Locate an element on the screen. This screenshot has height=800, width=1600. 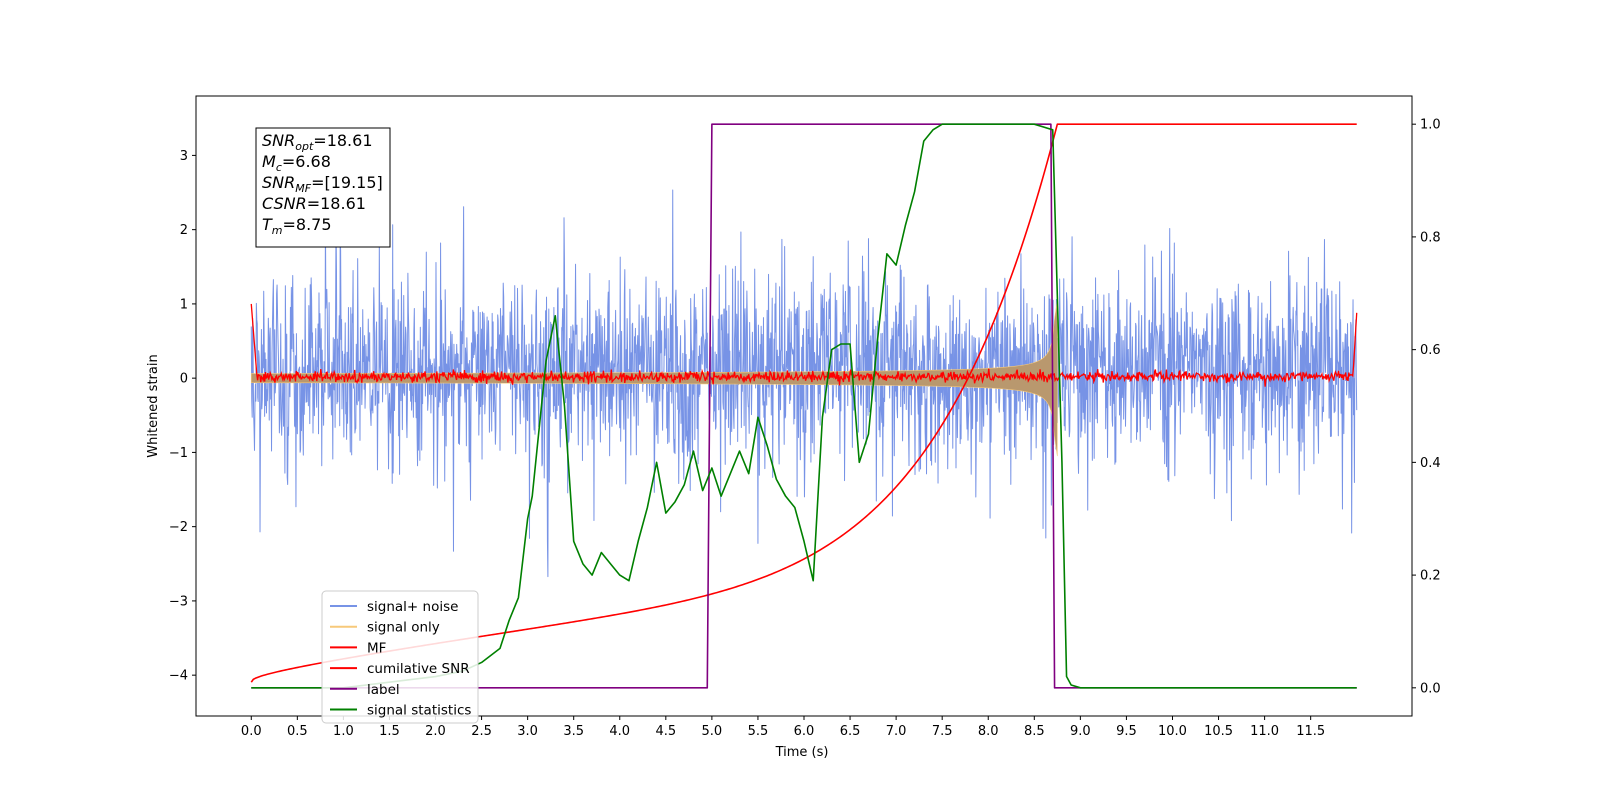
stats-box-frame is located at coordinates (323, 187).